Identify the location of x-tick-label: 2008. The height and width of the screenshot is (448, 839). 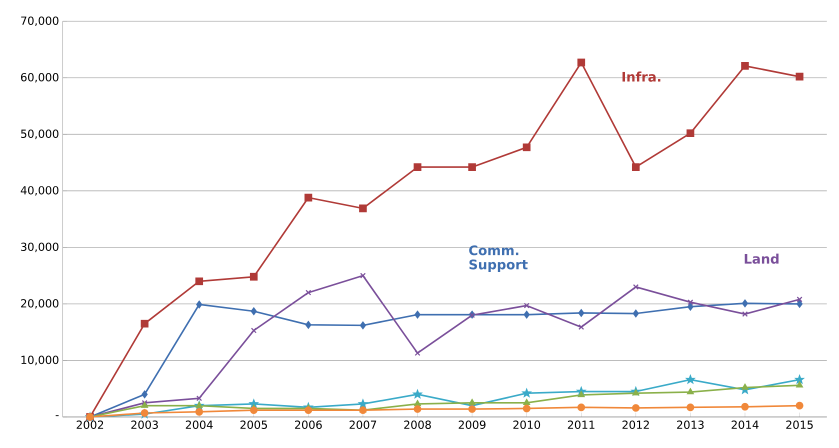
(417, 424).